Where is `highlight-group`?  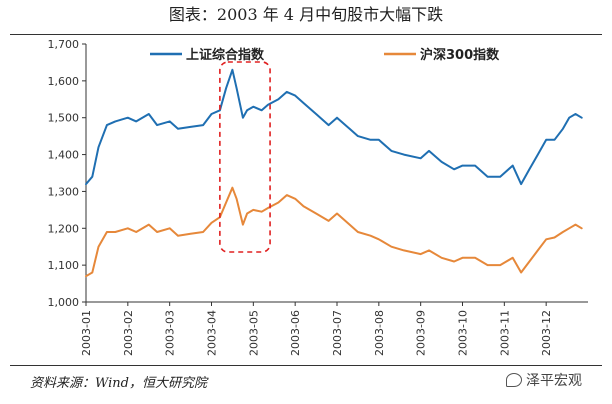 highlight-group is located at coordinates (245, 157).